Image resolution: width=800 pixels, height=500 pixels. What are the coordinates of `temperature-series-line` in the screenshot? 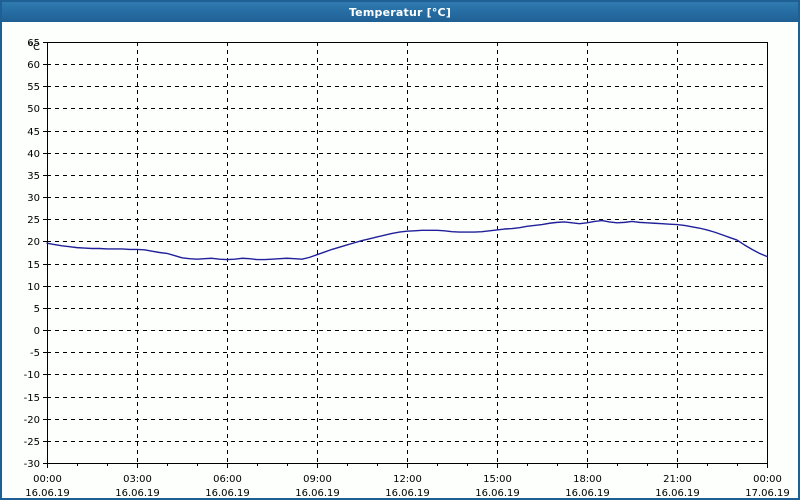 It's located at (407, 240).